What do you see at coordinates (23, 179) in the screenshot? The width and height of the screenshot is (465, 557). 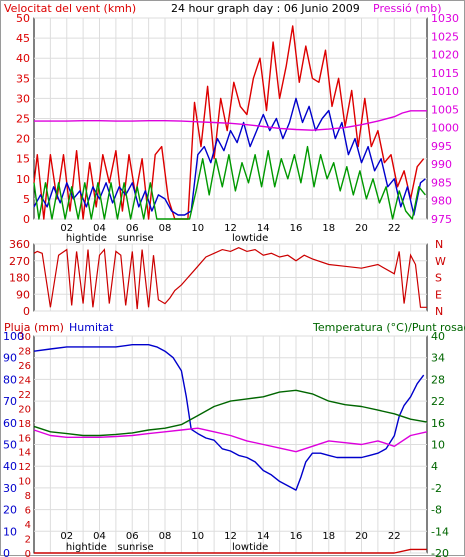 I see `y-tick-label: 10` at bounding box center [23, 179].